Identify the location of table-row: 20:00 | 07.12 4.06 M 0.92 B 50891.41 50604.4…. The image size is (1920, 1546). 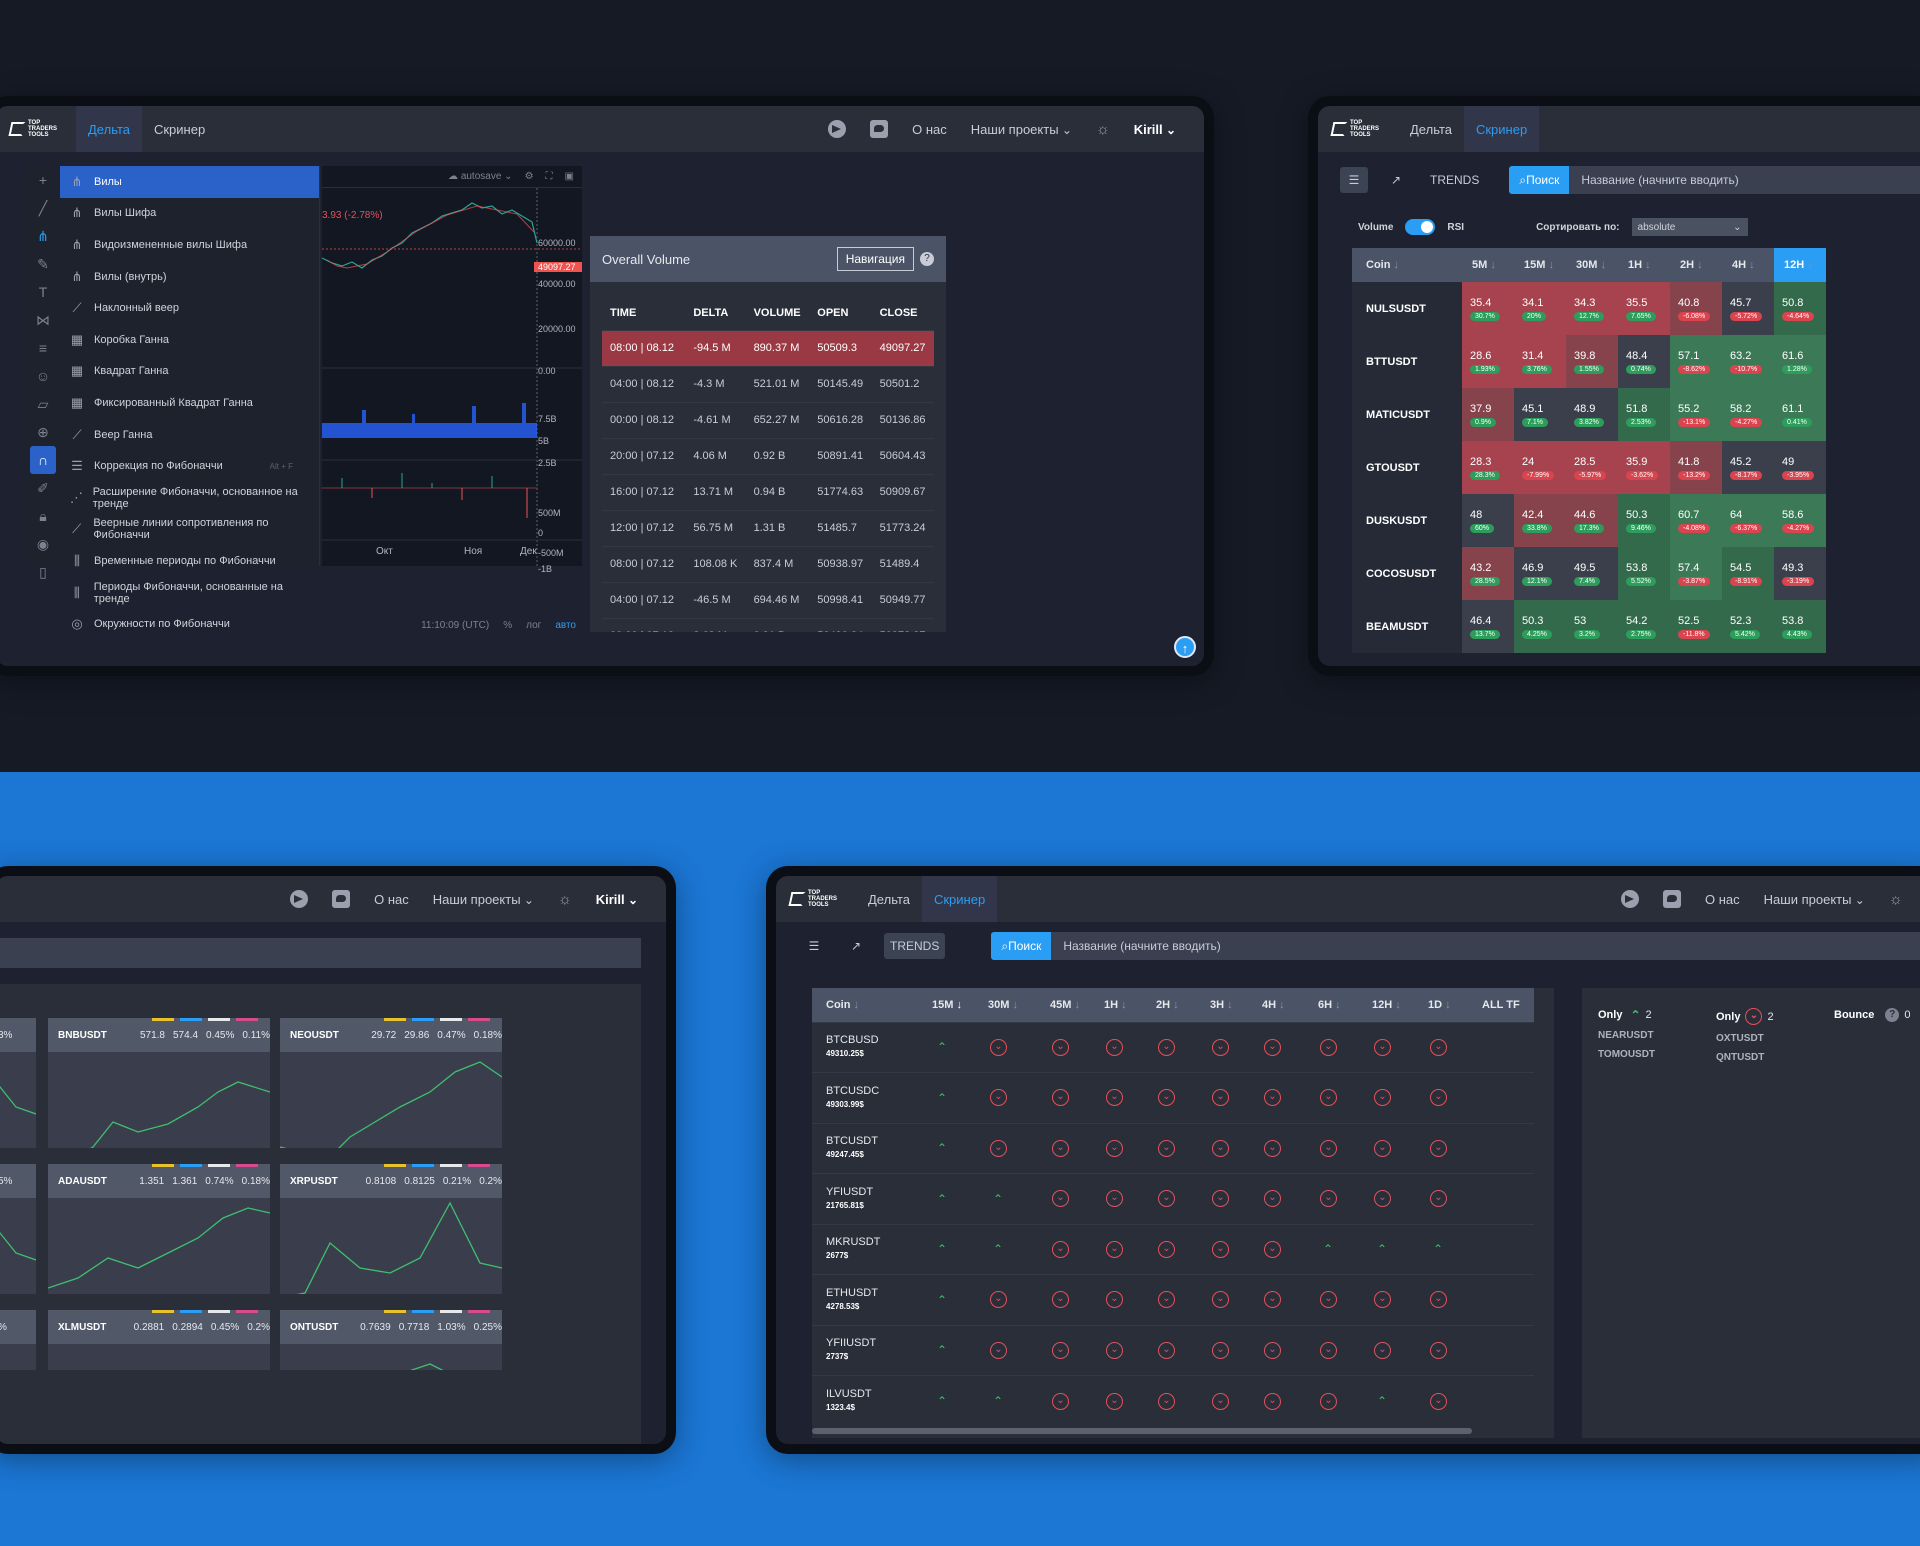
(768, 455).